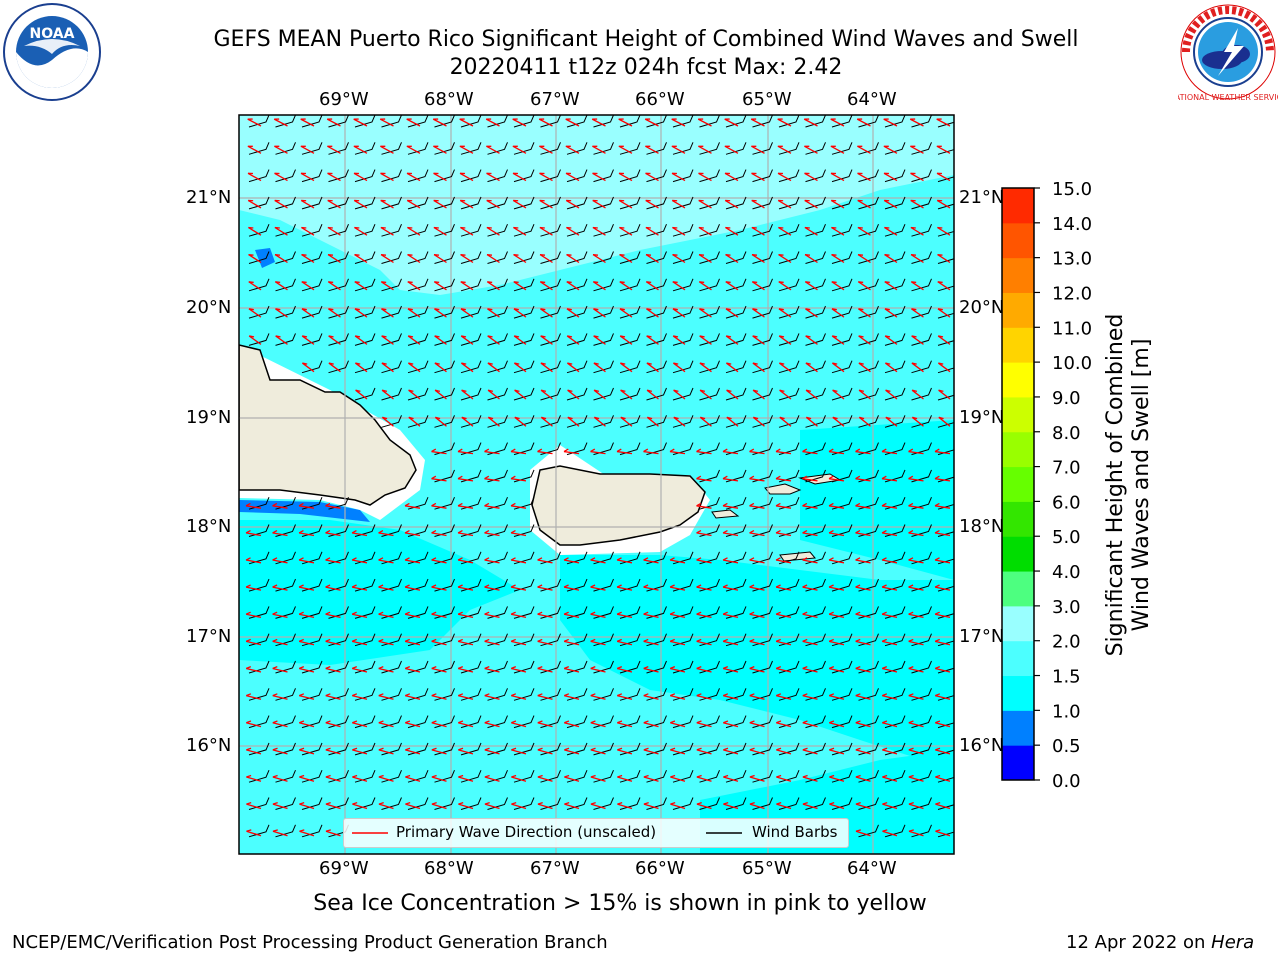  Describe the element at coordinates (1160, 942) in the screenshot. I see `generation-date: 12 Apr 2022 on Hera` at that location.